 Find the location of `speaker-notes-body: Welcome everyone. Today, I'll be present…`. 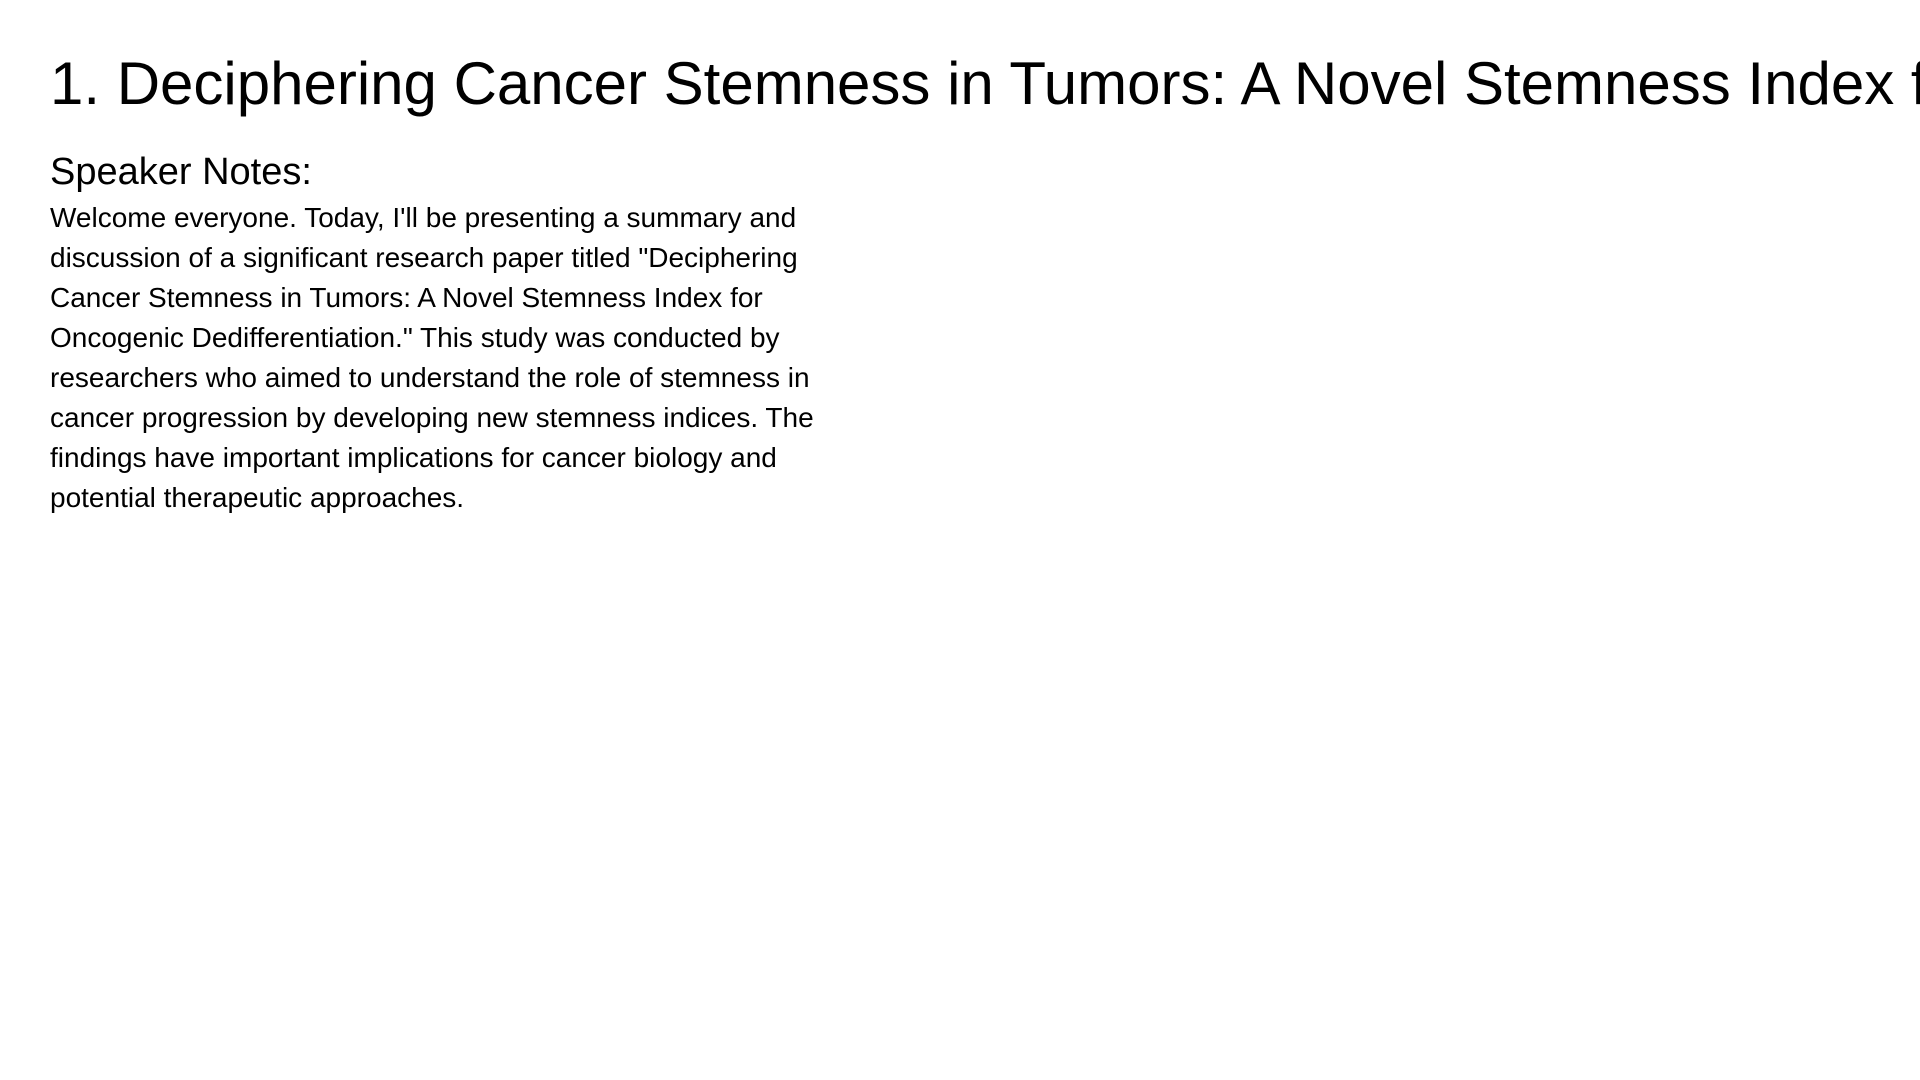

speaker-notes-body: Welcome everyone. Today, I'll be present… is located at coordinates (432, 357).